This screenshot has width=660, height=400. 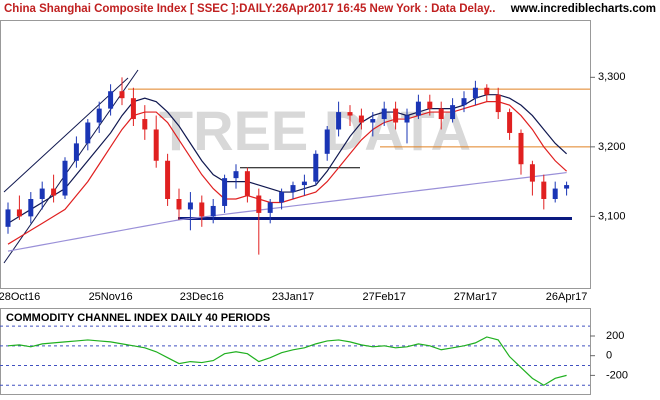 I want to click on x-tick-label: 25Nov16, so click(x=111, y=297).